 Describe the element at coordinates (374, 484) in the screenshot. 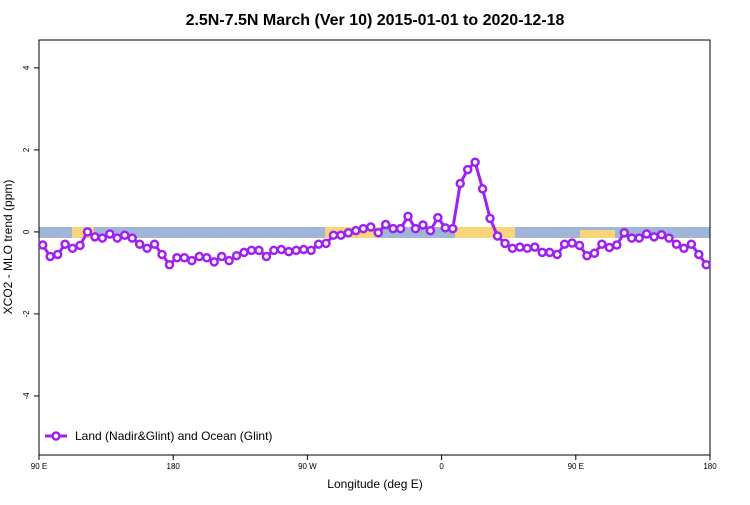

I see `x-axis-label: Longitude (deg E)` at that location.